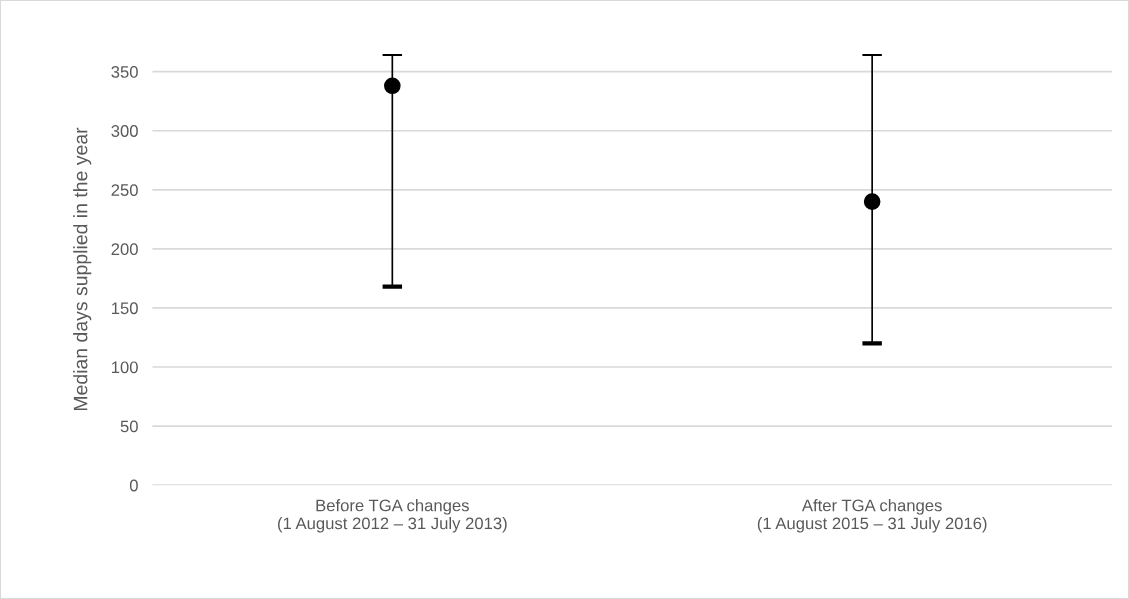 The width and height of the screenshot is (1129, 599). Describe the element at coordinates (392, 516) in the screenshot. I see `x-tick-label: Before TGA changes (1 August 2012 – 31 July 2013)` at that location.